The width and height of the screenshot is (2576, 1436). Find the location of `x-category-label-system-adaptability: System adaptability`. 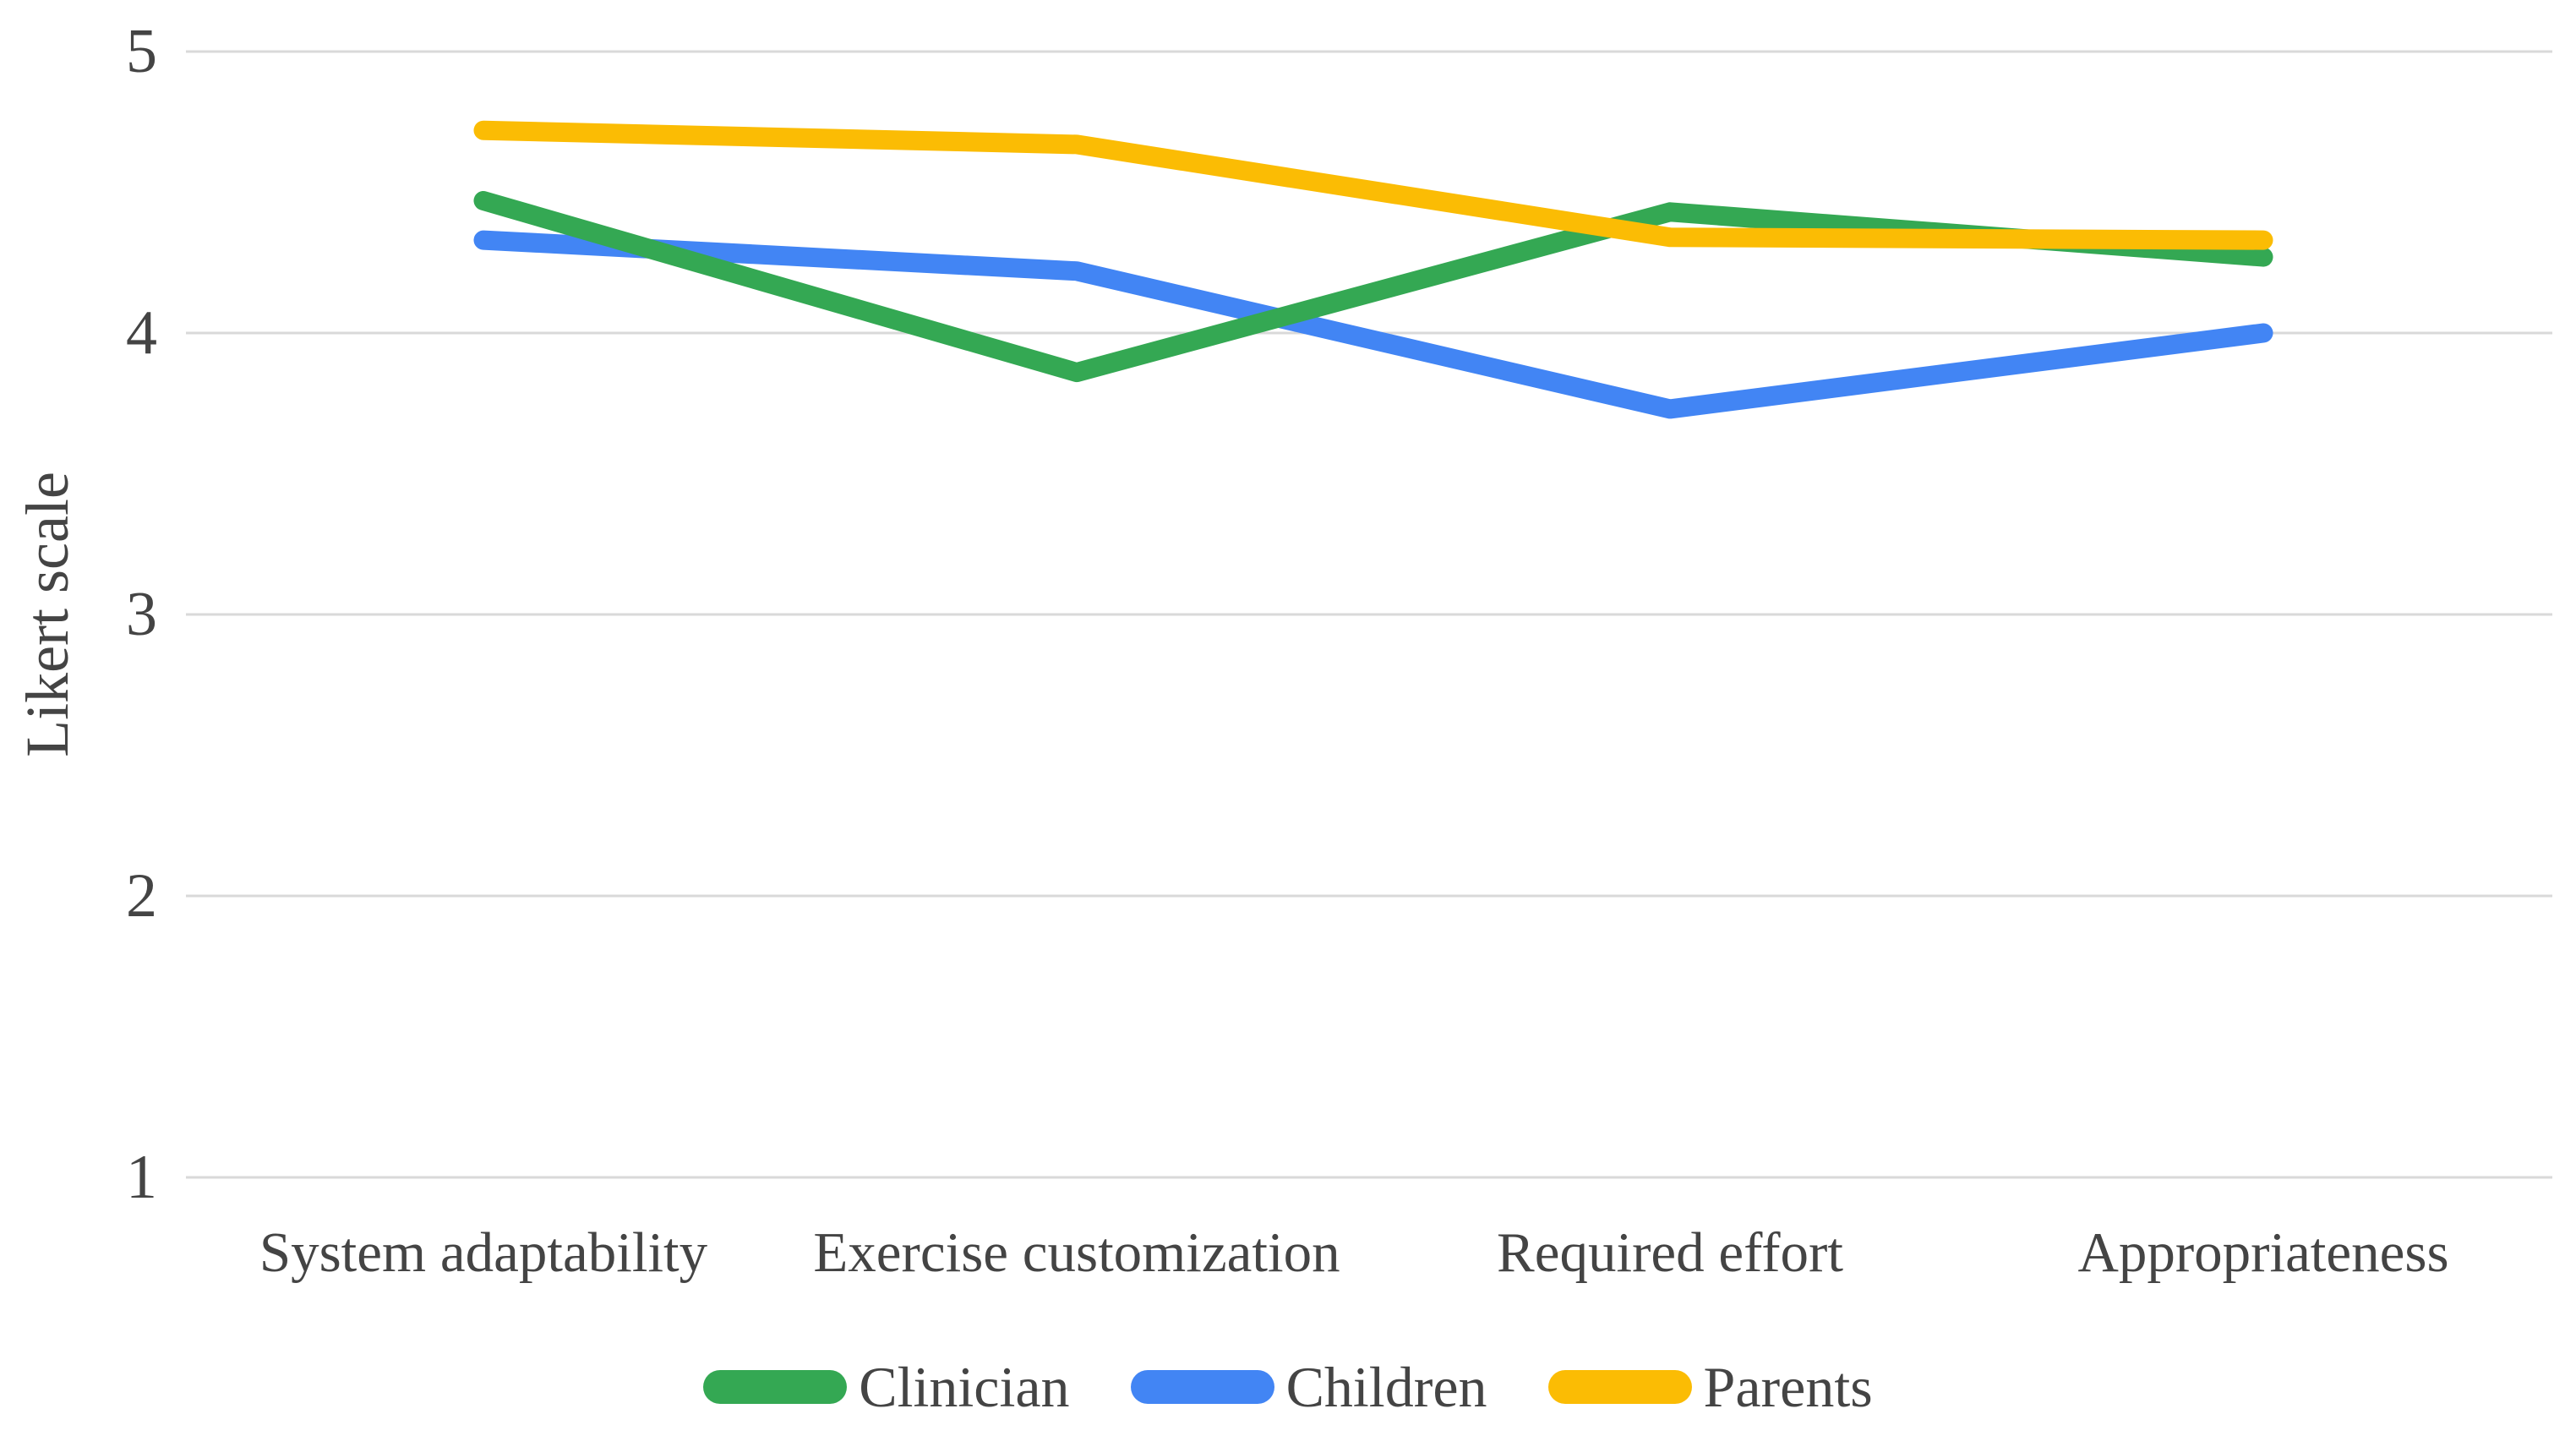

x-category-label-system-adaptability: System adaptability is located at coordinates (483, 1252).